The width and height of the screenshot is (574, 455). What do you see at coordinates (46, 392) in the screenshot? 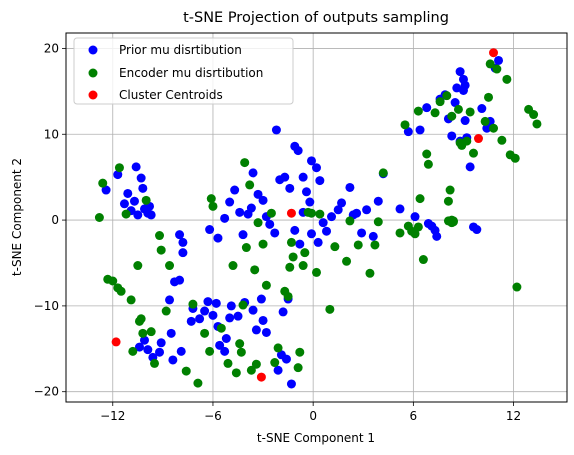
I see `y-tick-label: −20` at bounding box center [46, 392].